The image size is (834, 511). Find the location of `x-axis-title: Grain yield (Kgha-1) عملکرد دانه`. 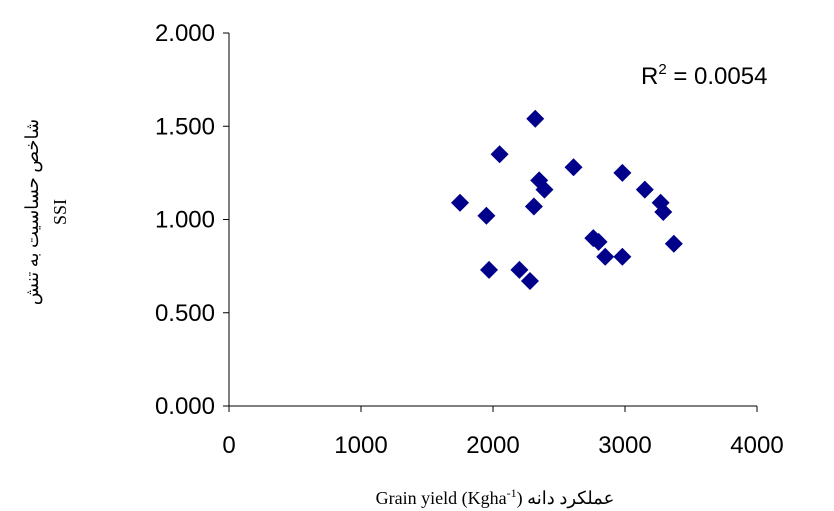

x-axis-title: Grain yield (Kgha-1) عملکرد دانه is located at coordinates (495, 497).